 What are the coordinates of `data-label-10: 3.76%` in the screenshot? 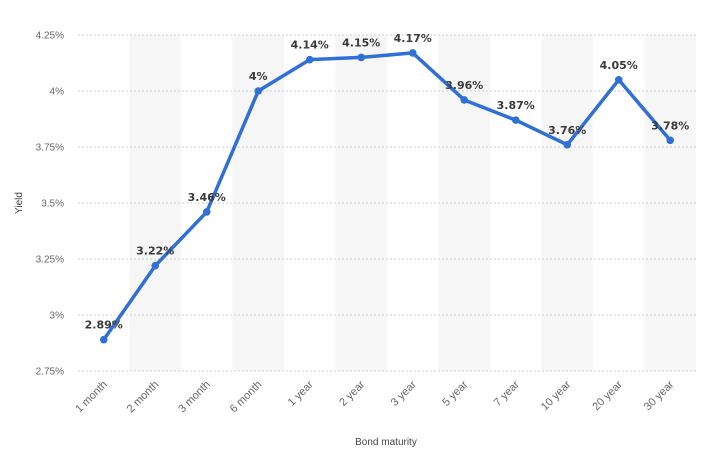 It's located at (567, 130).